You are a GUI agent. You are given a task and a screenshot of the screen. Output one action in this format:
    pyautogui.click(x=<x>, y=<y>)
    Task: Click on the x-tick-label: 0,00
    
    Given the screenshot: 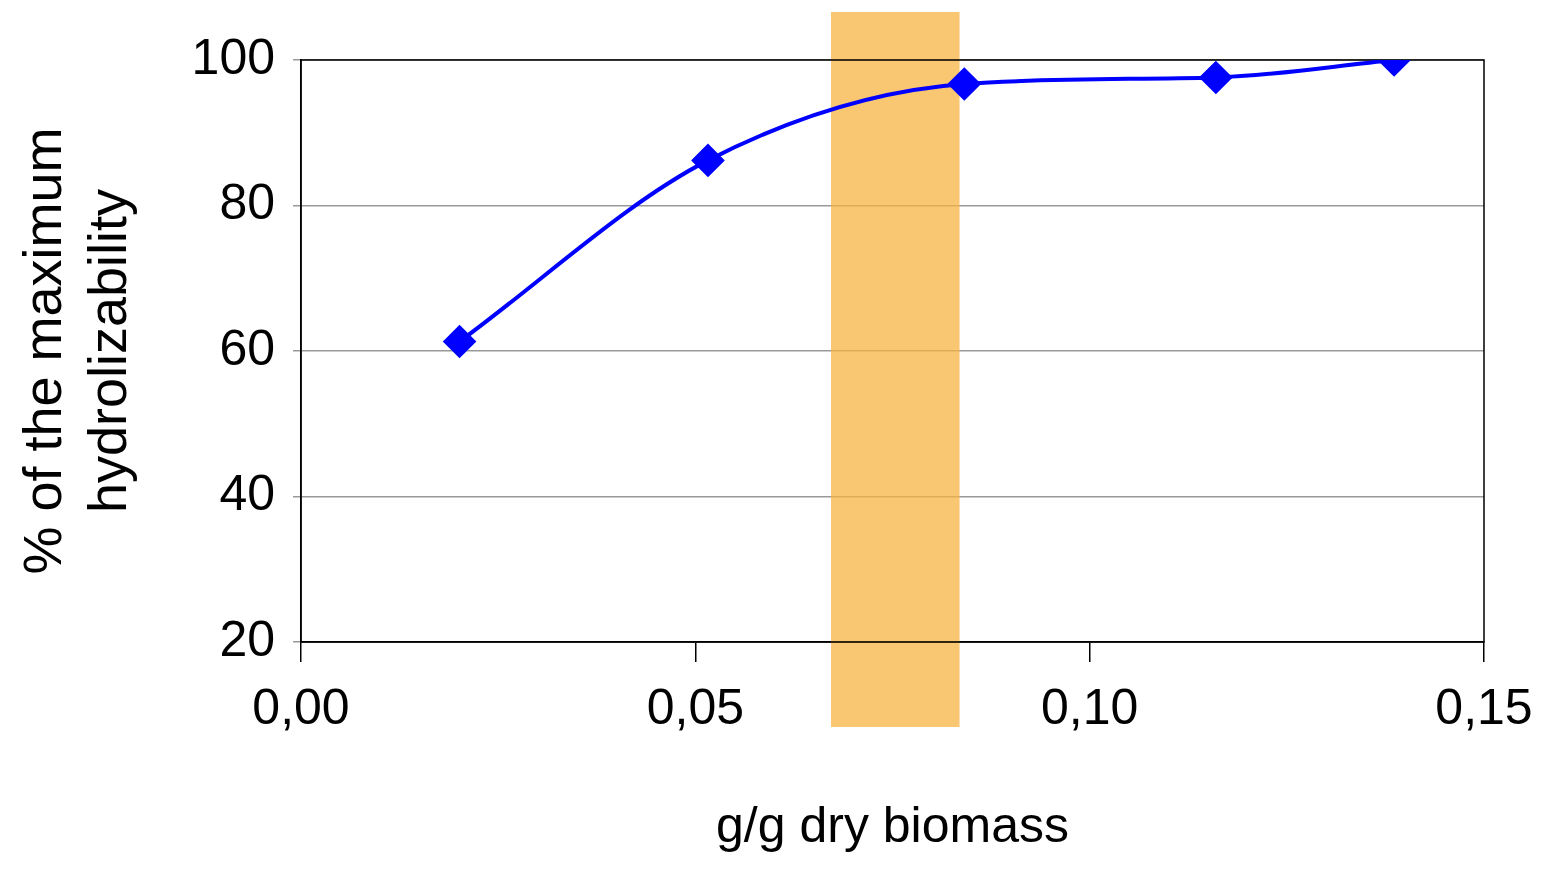 What is the action you would take?
    pyautogui.click(x=301, y=706)
    